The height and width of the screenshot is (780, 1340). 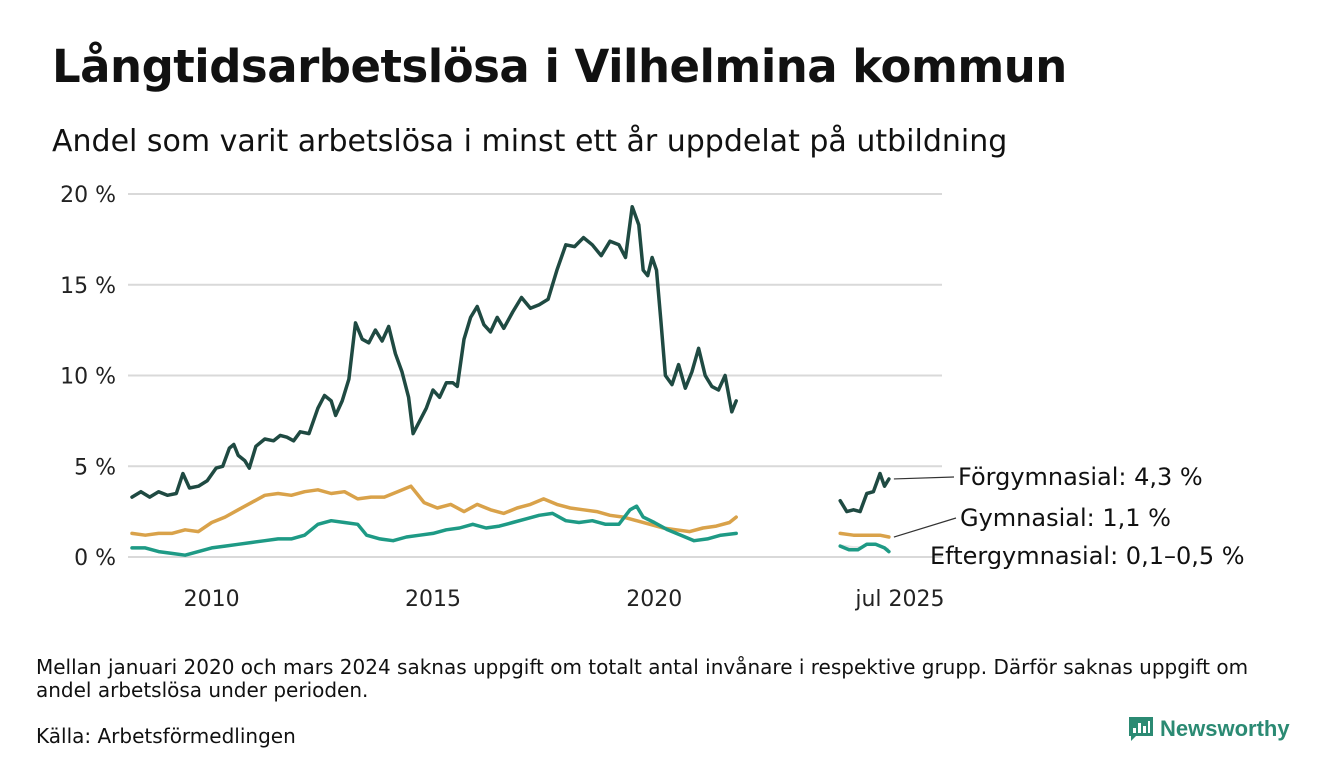 What do you see at coordinates (95, 467) in the screenshot?
I see `y-tick-label: 5 %` at bounding box center [95, 467].